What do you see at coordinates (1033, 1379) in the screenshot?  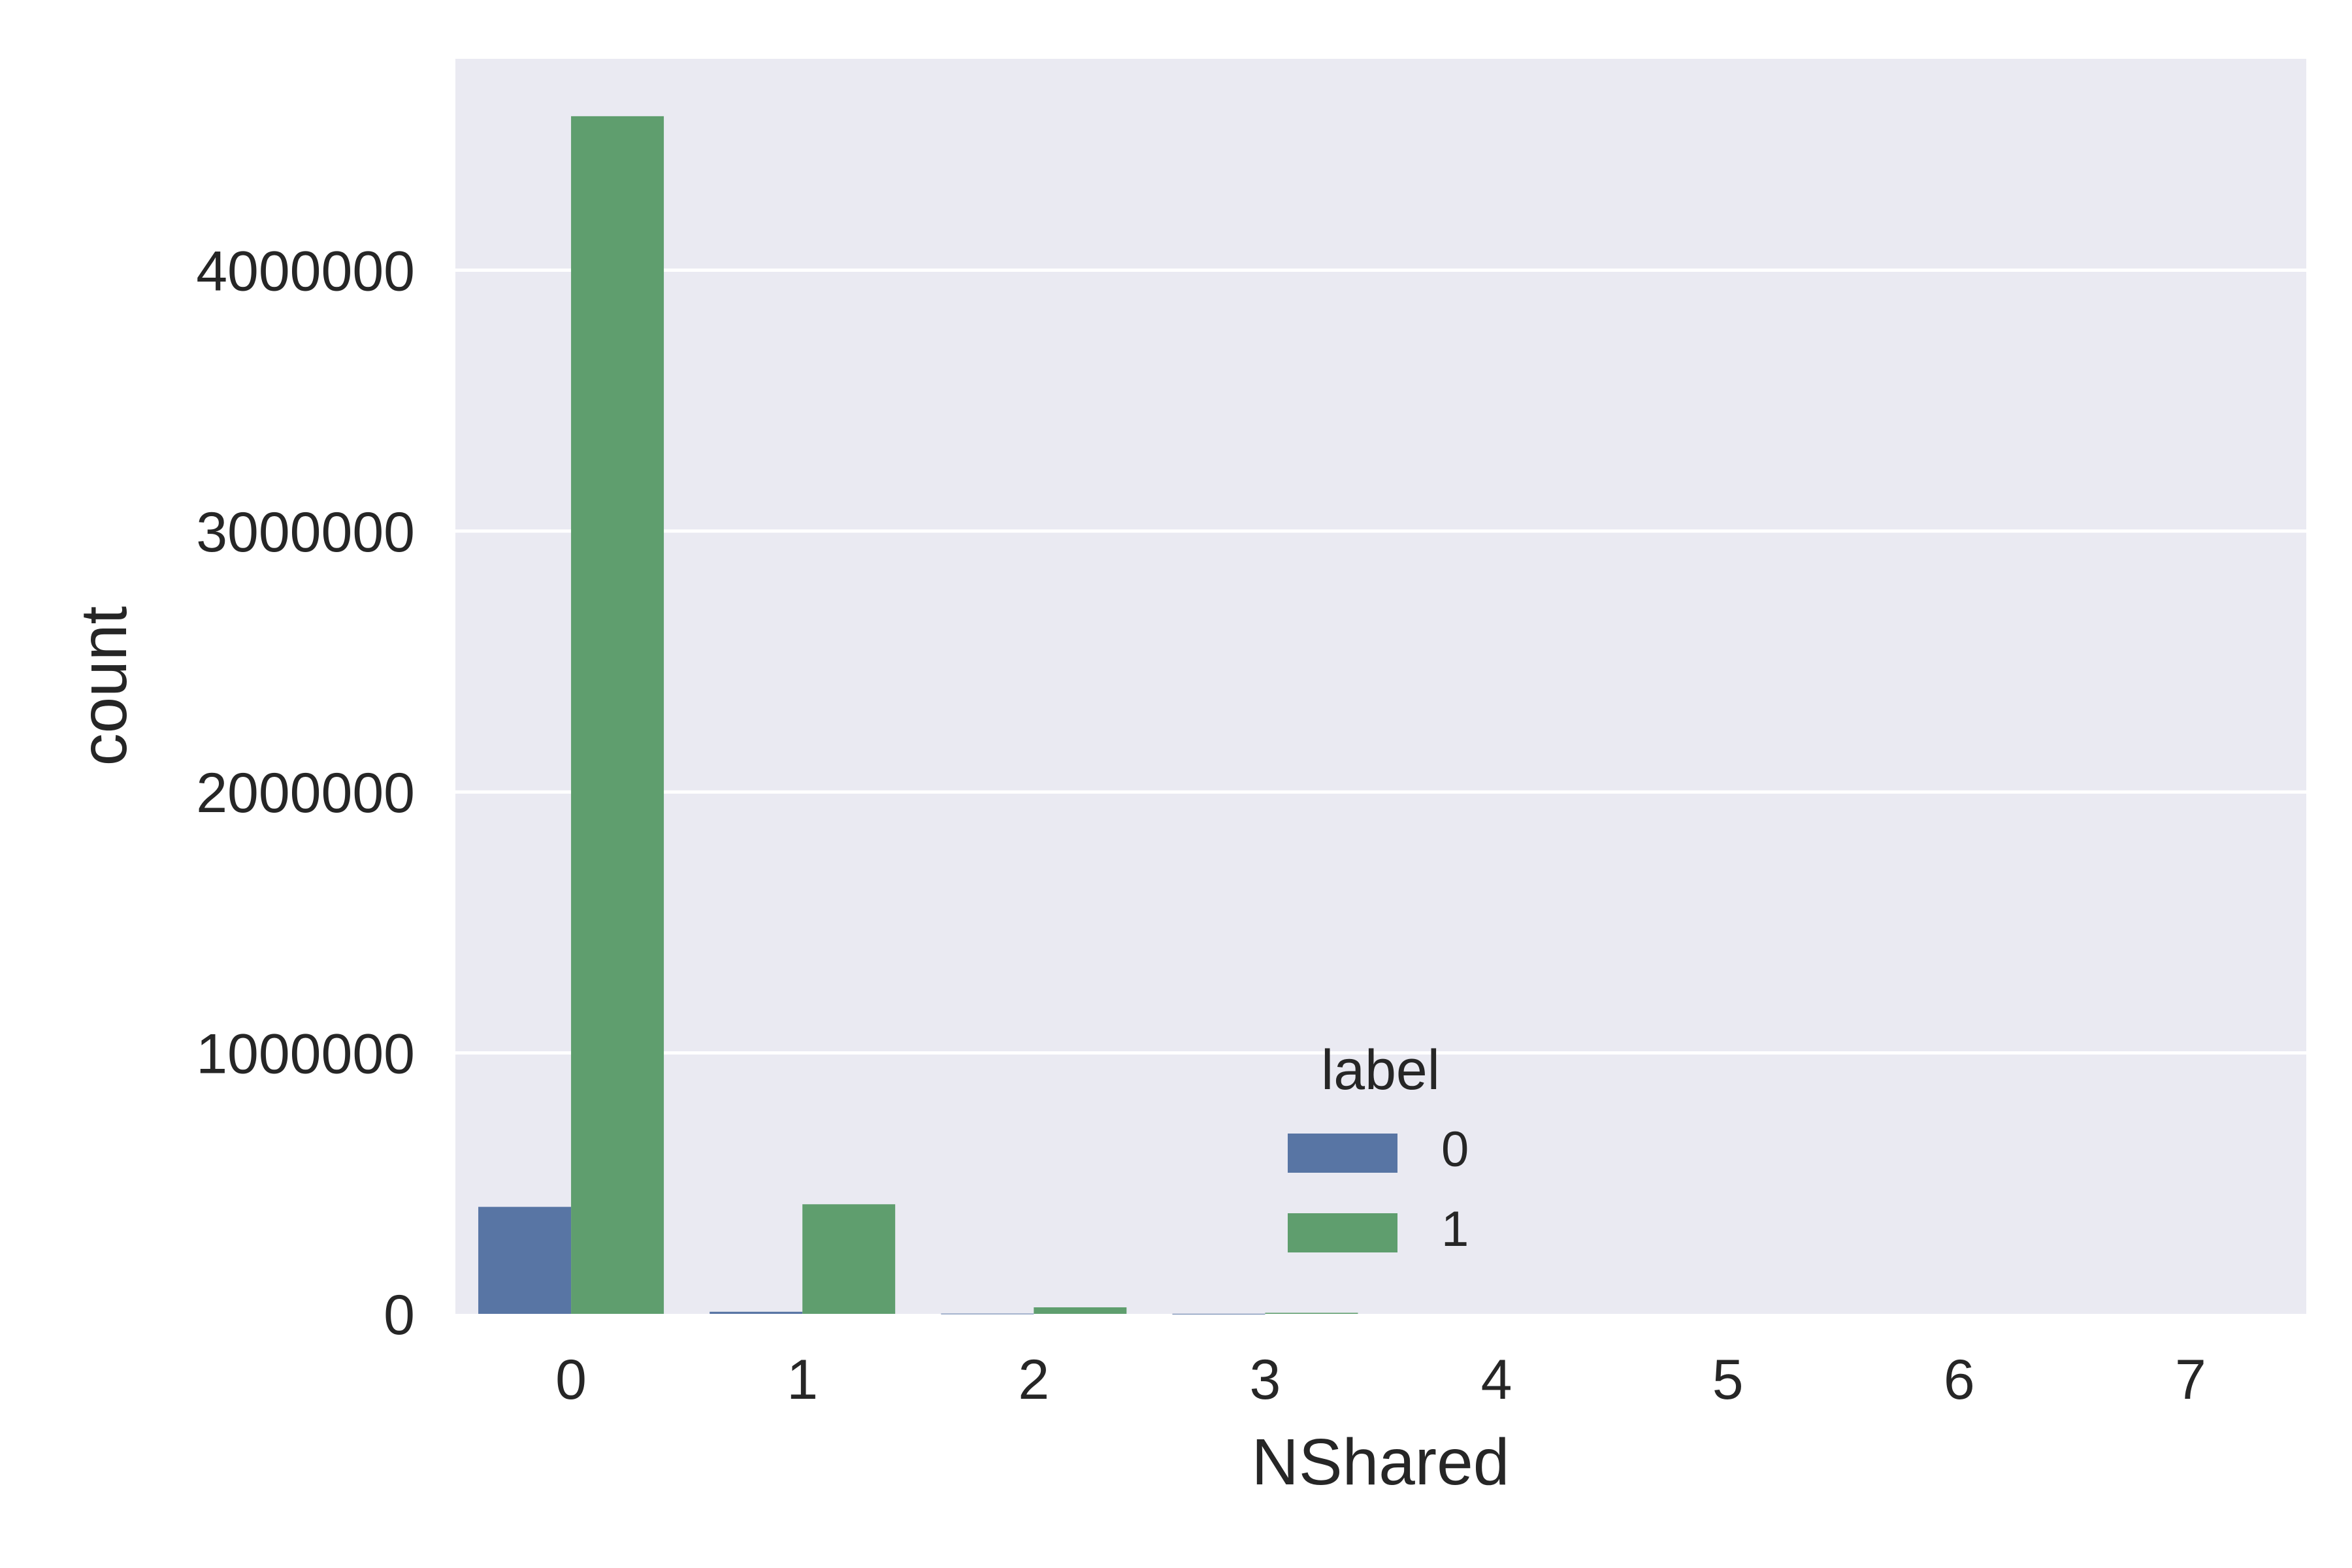 I see `x-tick-label: 2` at bounding box center [1033, 1379].